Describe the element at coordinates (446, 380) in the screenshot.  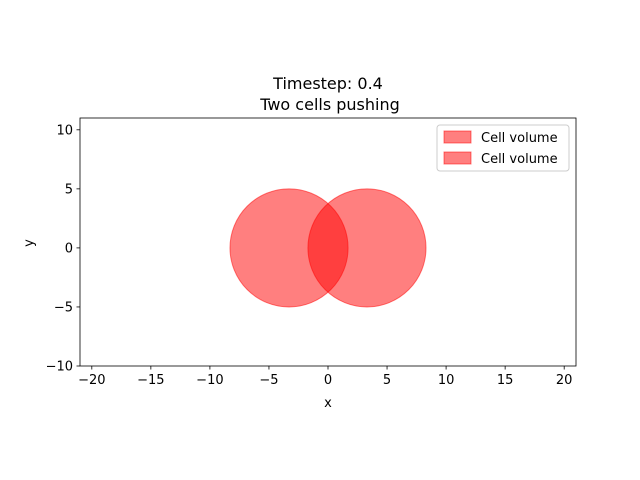
I see `x-tick-label: 10` at that location.